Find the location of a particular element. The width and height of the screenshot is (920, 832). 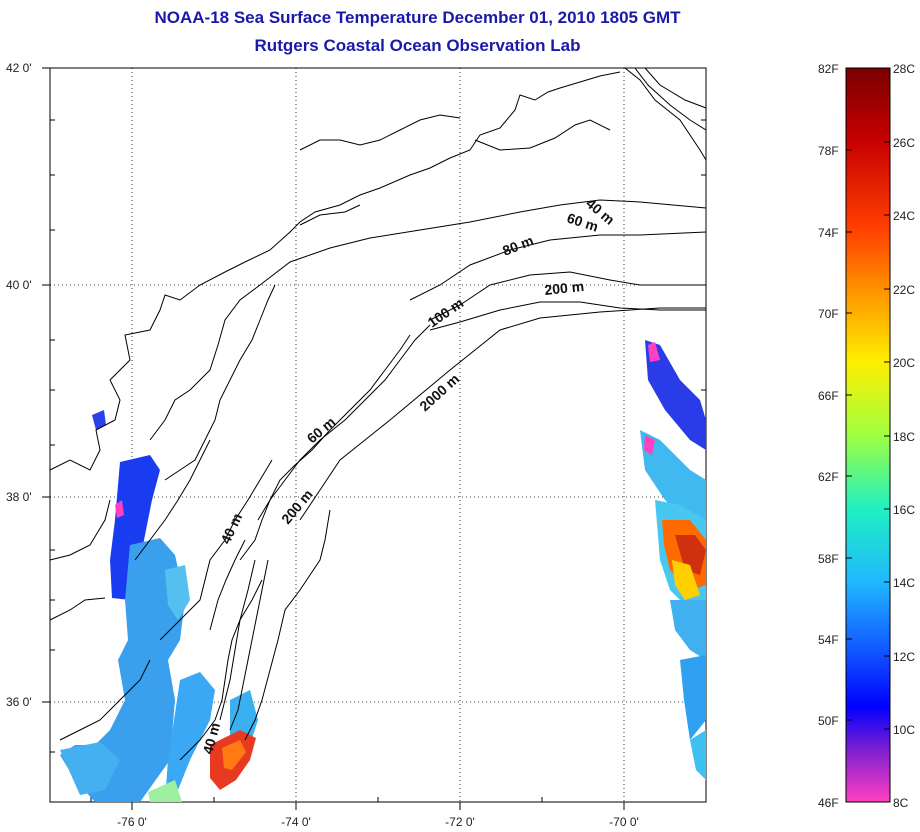

colorbar-f-label: 58F is located at coordinates (828, 559).